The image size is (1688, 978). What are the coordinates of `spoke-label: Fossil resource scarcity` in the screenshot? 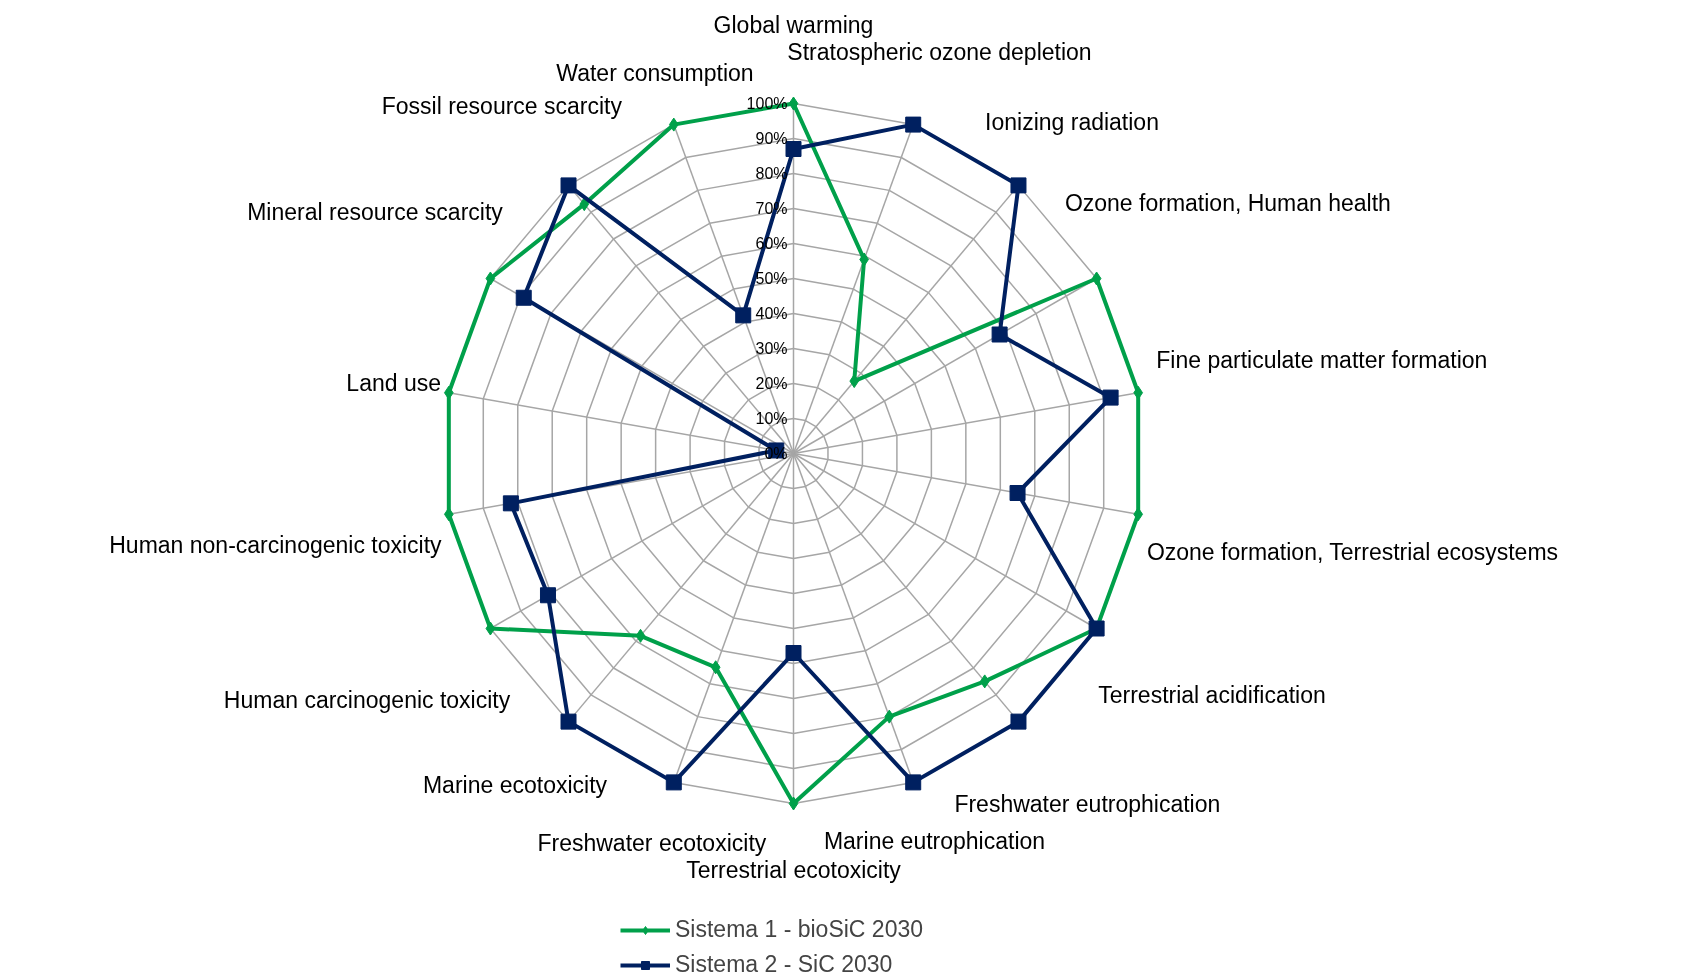 It's located at (502, 105).